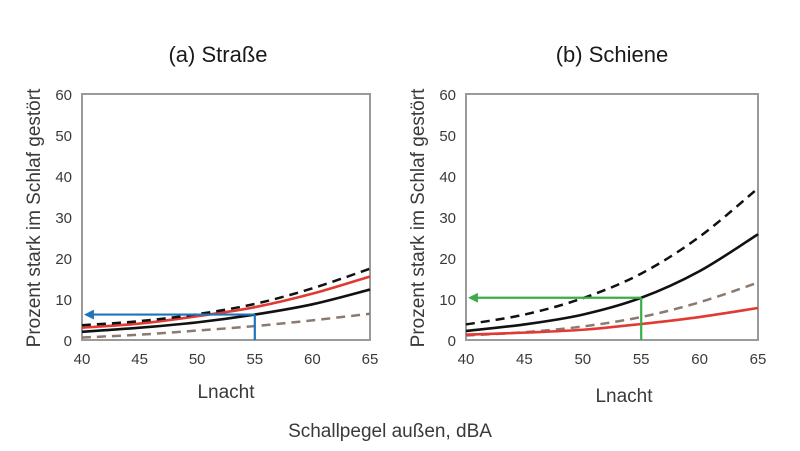 The width and height of the screenshot is (800, 451). I want to click on y-axis-label-rail: Prozent stark im Schlaf gestört, so click(418, 217).